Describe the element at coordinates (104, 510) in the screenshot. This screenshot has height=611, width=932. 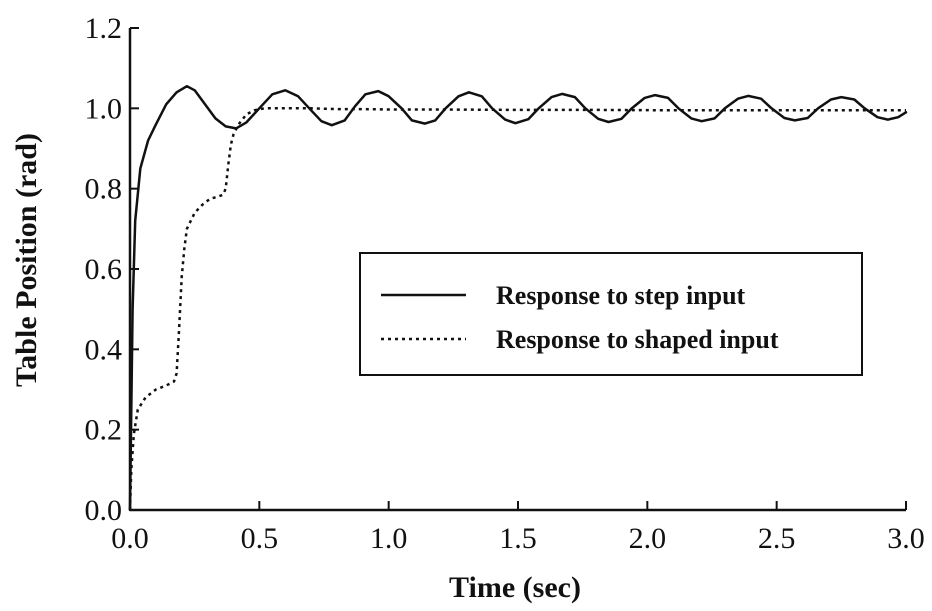
I see `y-tick-label: 0.0` at that location.